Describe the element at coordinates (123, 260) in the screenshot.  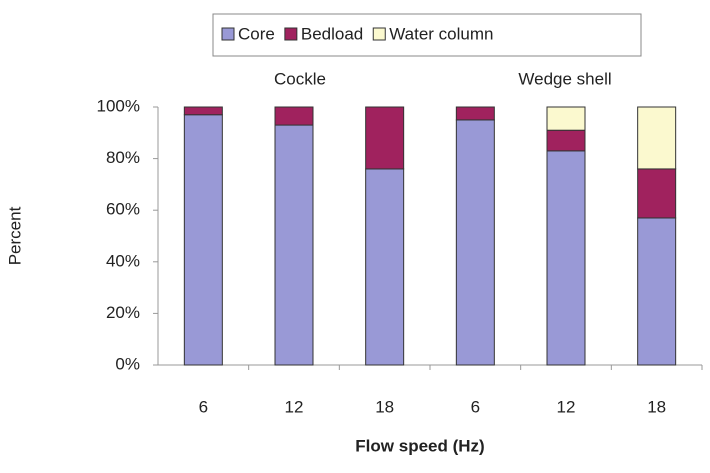
I see `y-tick-label: 40%` at that location.